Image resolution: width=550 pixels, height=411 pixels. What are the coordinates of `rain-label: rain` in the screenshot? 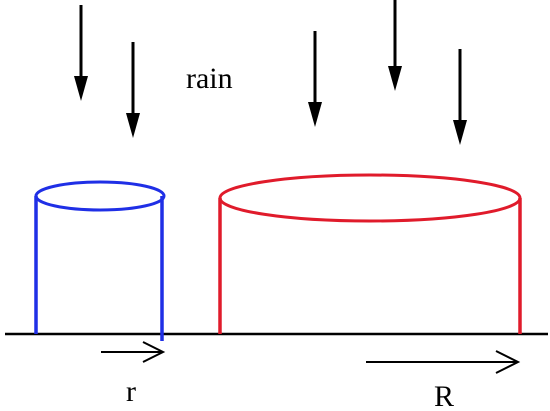 It's located at (209, 78).